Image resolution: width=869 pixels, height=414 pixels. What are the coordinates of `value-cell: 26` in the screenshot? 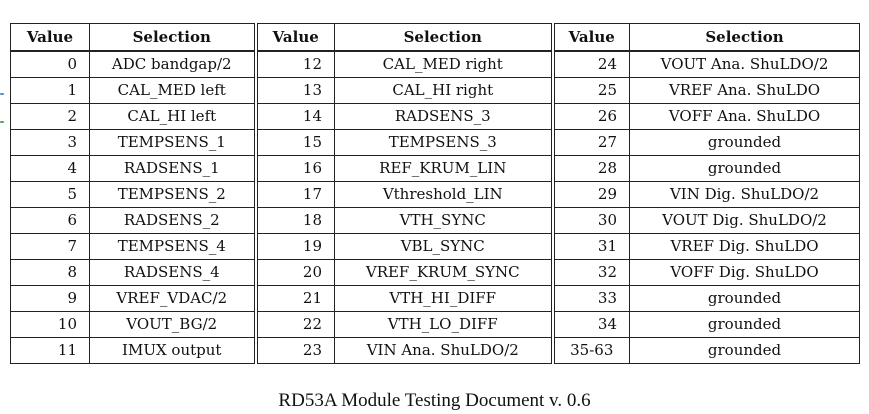 It's located at (590, 116).